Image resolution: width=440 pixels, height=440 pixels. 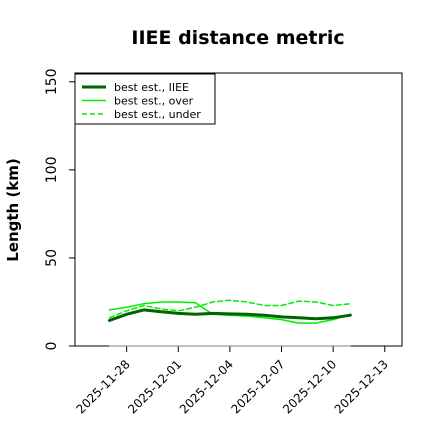 What do you see at coordinates (309, 386) in the screenshot?
I see `x-tick-label: 2025-12-10` at bounding box center [309, 386].